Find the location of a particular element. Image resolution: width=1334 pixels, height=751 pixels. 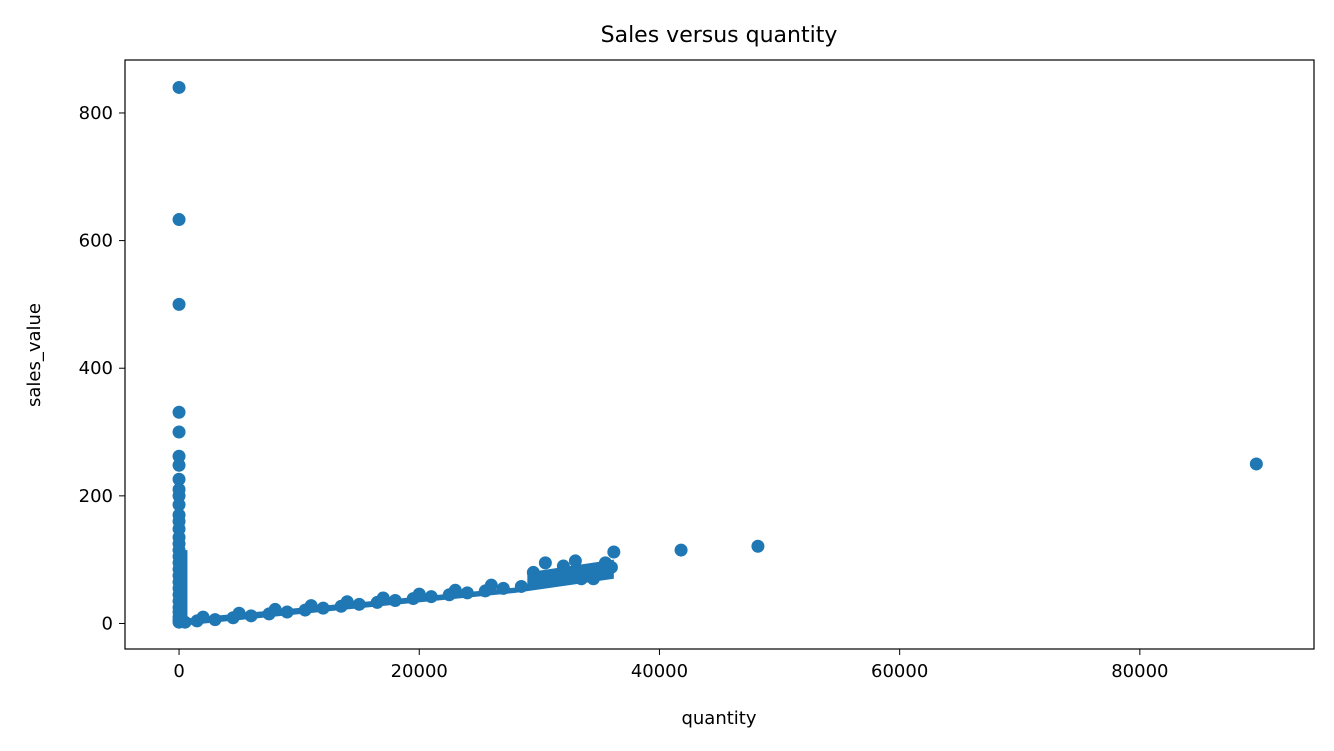

x-axis: 0 20000 40000 60000 80000 is located at coordinates (670, 665).